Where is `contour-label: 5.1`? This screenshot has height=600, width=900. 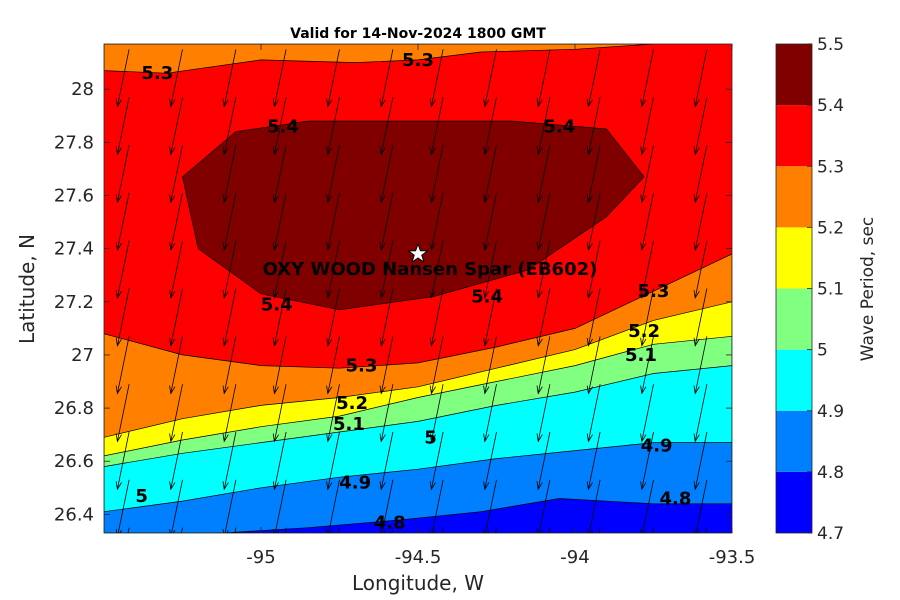 contour-label: 5.1 is located at coordinates (349, 424).